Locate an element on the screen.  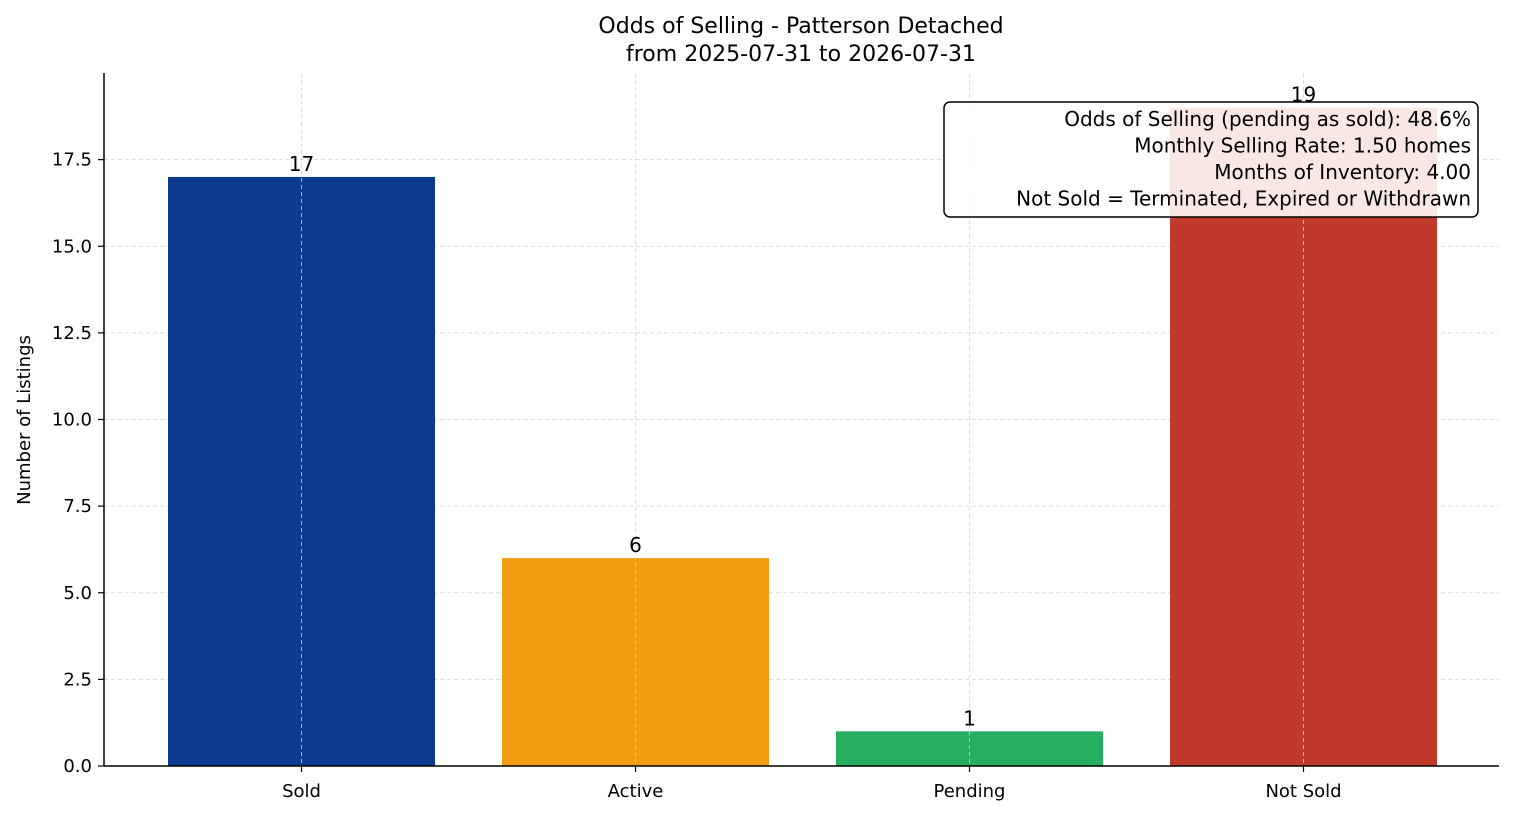
bar-value-label: 6 is located at coordinates (635, 545).